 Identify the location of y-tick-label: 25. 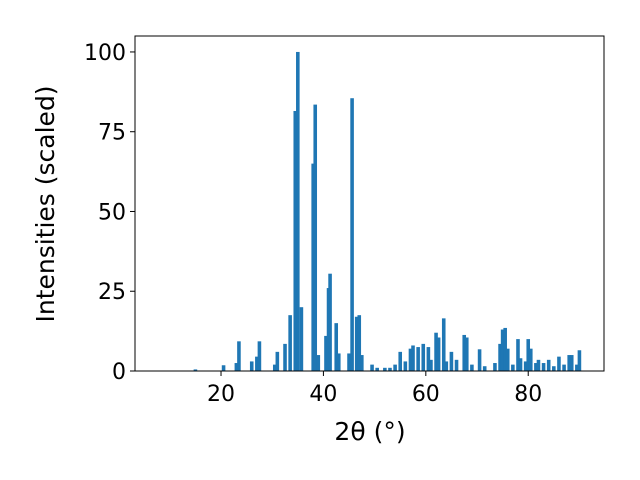
(112, 292).